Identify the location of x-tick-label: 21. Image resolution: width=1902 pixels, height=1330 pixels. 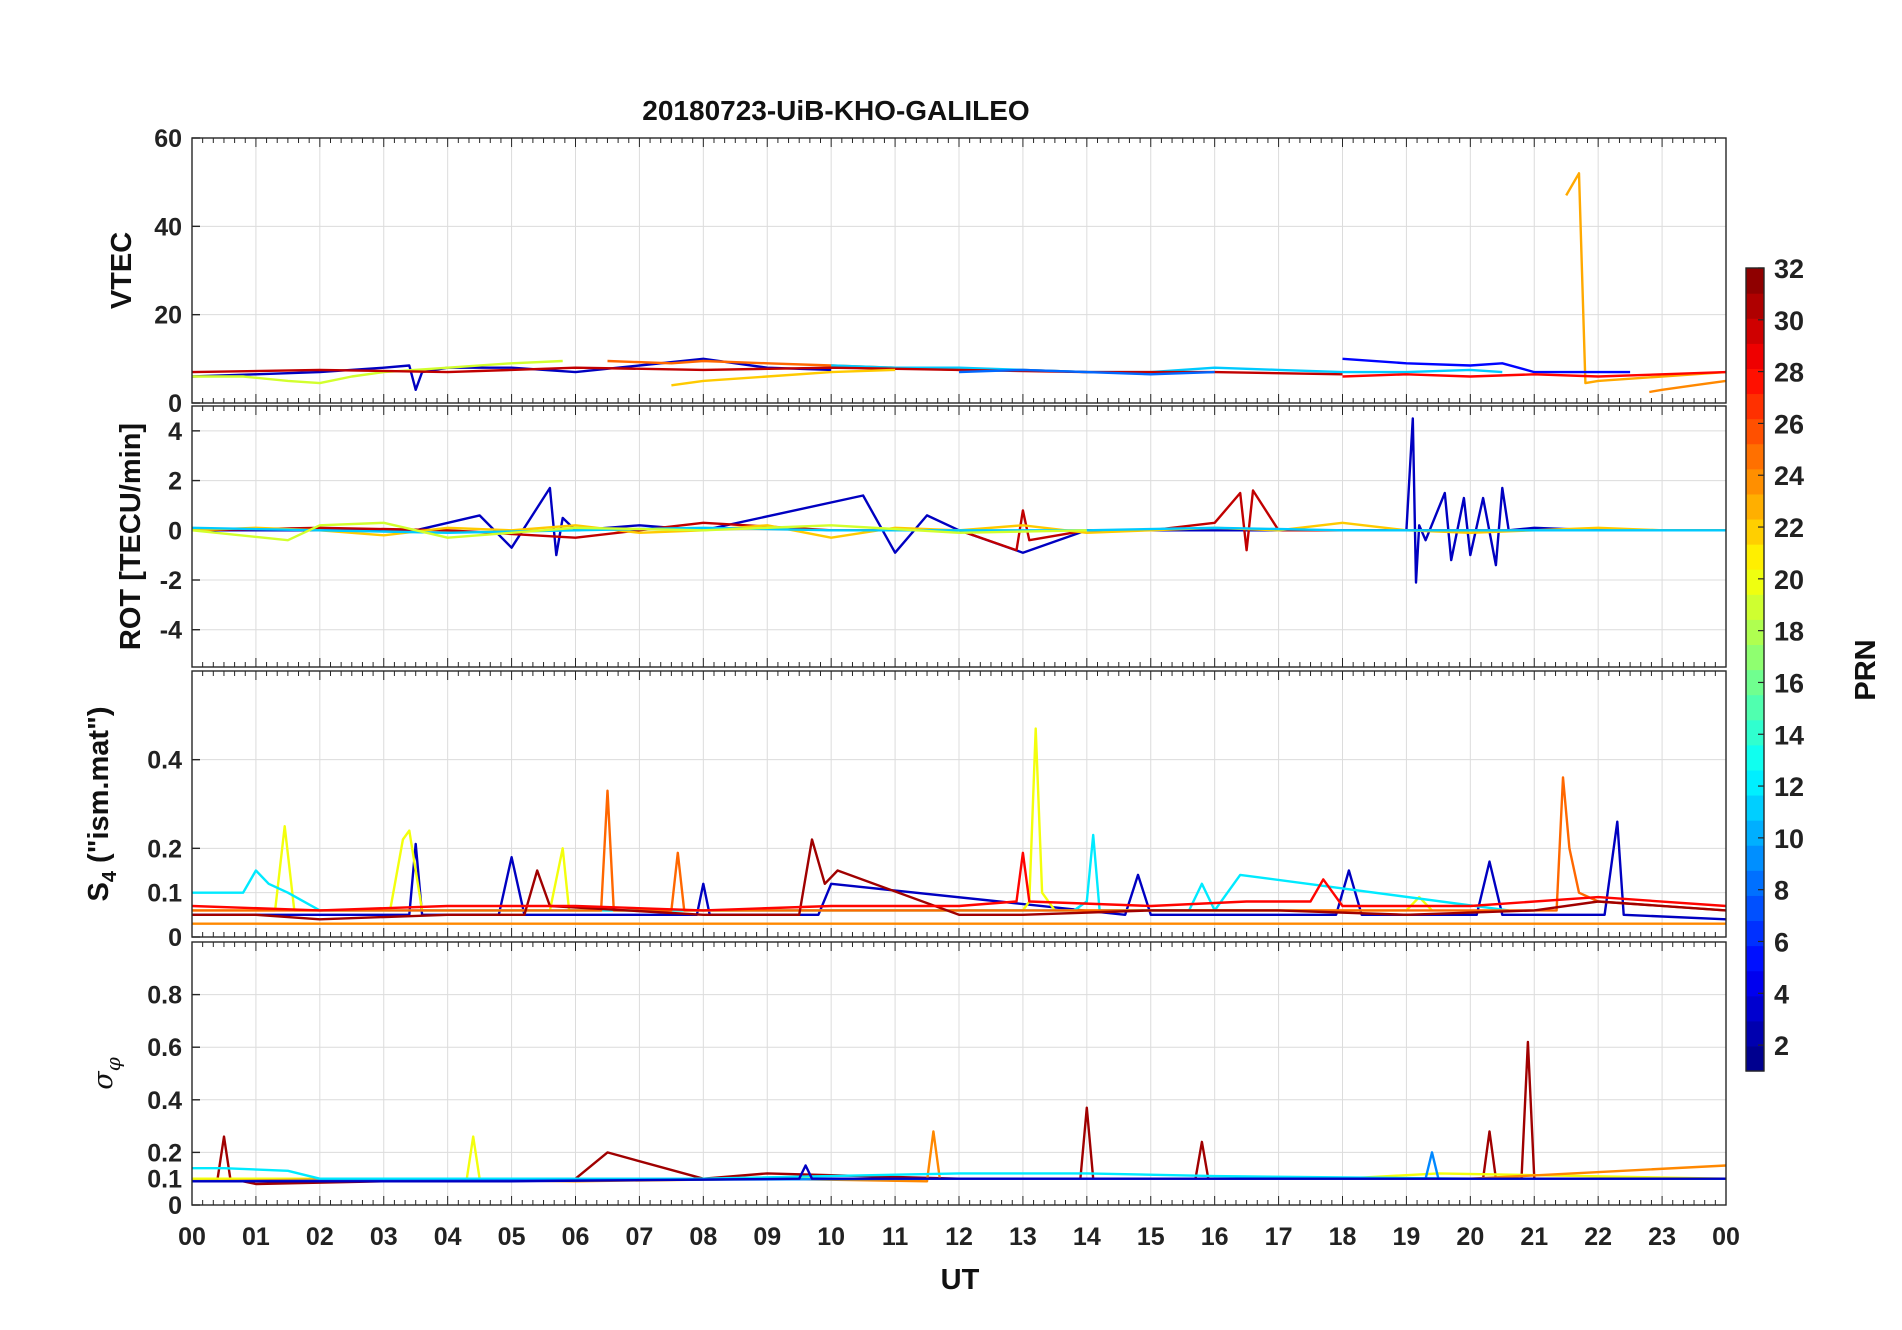
(1534, 1237).